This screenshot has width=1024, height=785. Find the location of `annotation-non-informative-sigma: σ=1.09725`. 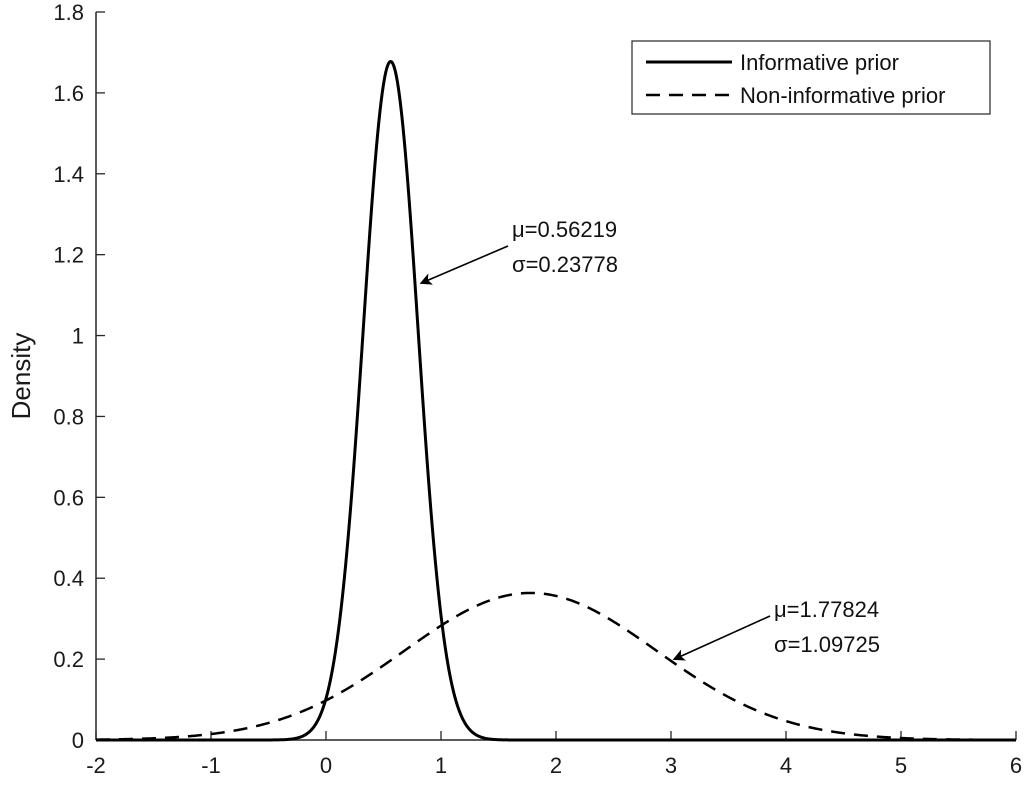

annotation-non-informative-sigma: σ=1.09725 is located at coordinates (827, 644).